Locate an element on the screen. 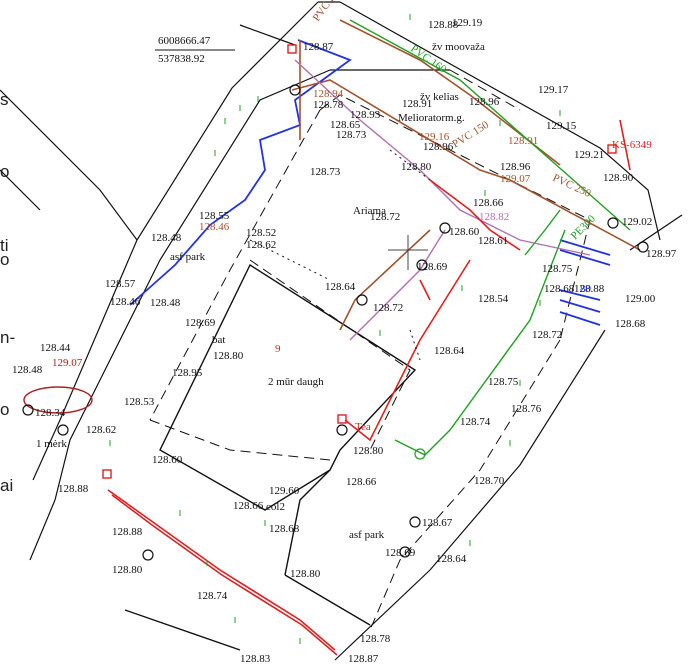 The image size is (689, 666). elevation-label: 128.93 is located at coordinates (365, 115).